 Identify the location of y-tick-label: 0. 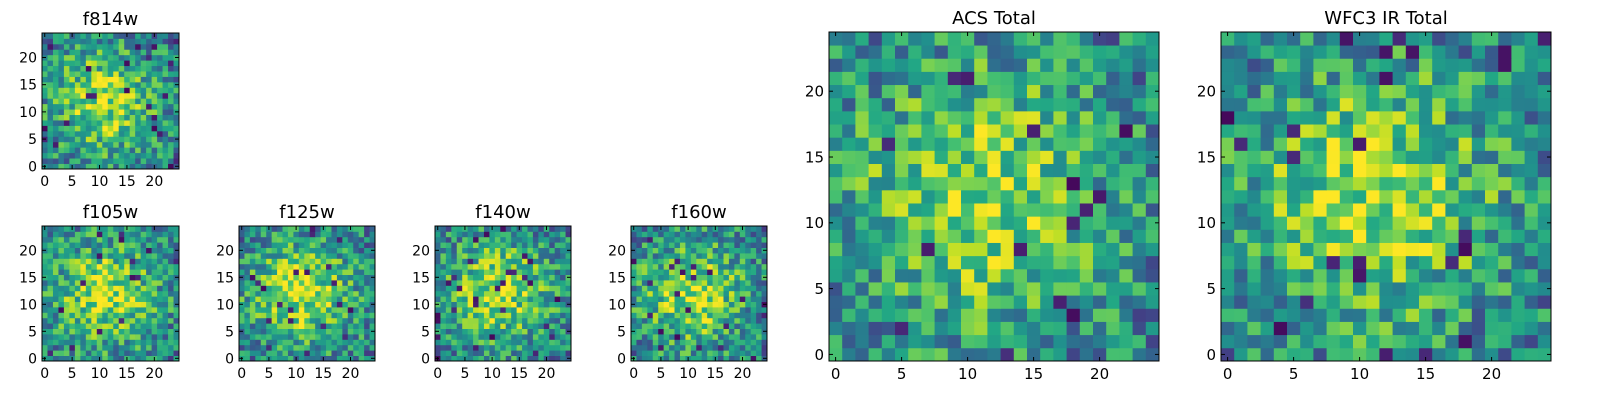
(32, 359).